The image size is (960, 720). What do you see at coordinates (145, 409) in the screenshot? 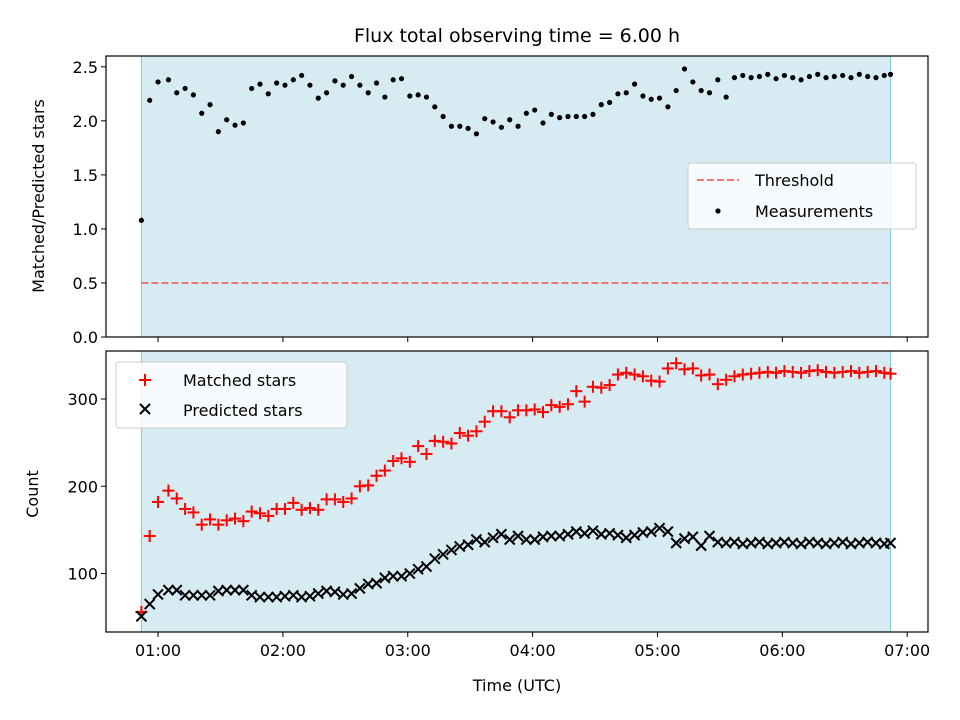
I see `legend-predicted-swatch` at bounding box center [145, 409].